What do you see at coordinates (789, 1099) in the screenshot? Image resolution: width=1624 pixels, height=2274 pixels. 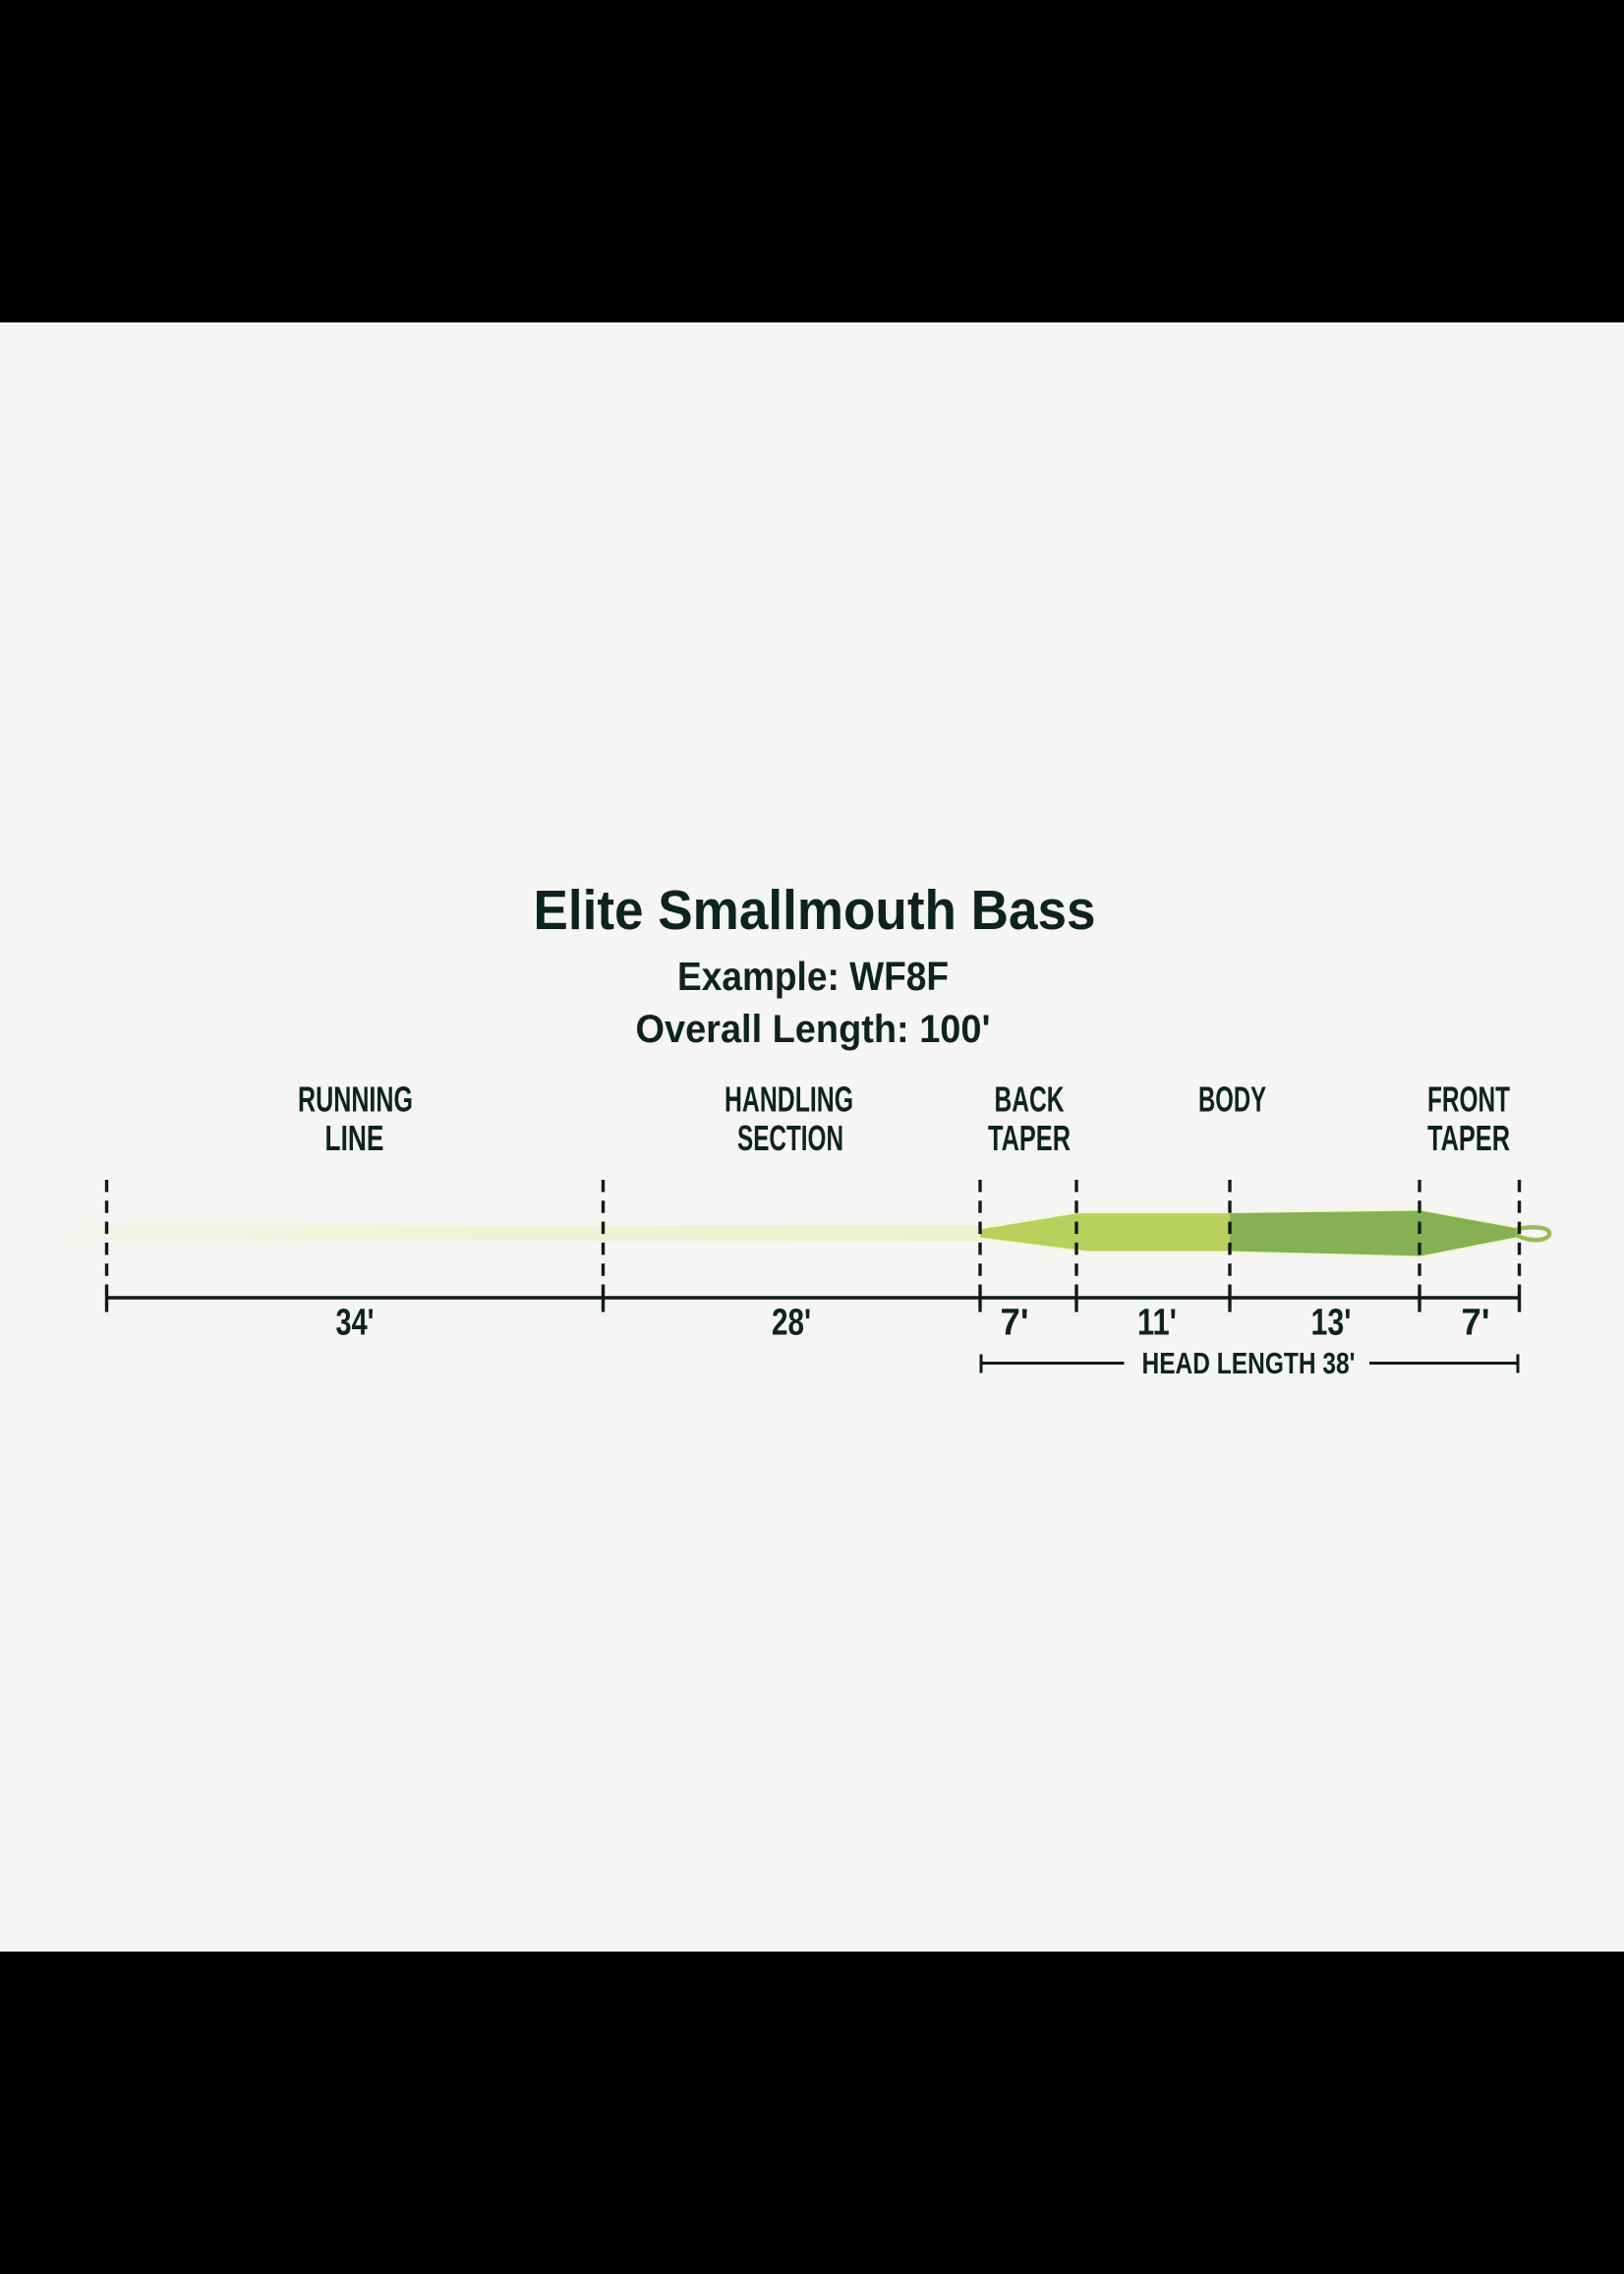 I see `svg-text: HANDLING` at bounding box center [789, 1099].